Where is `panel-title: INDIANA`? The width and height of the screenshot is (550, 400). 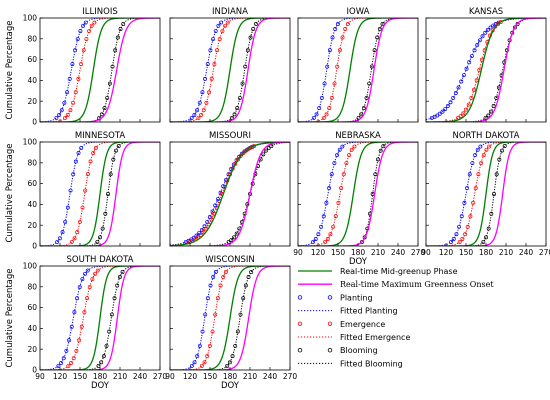
panel-title: INDIANA is located at coordinates (230, 12).